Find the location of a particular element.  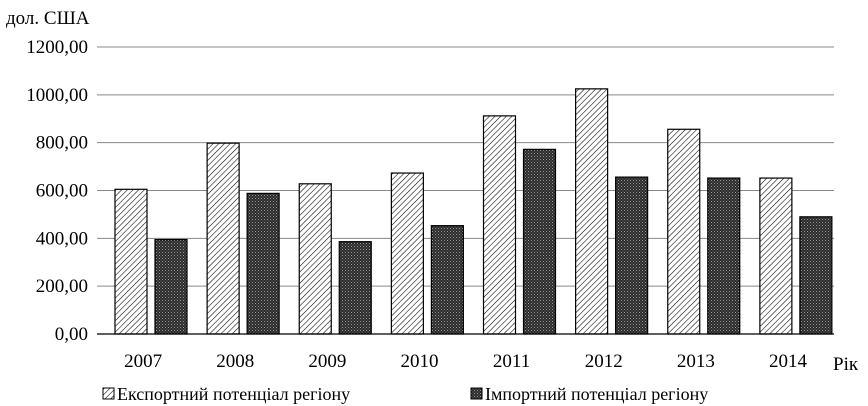

y-tick-label: 400,00 is located at coordinates (62, 238).